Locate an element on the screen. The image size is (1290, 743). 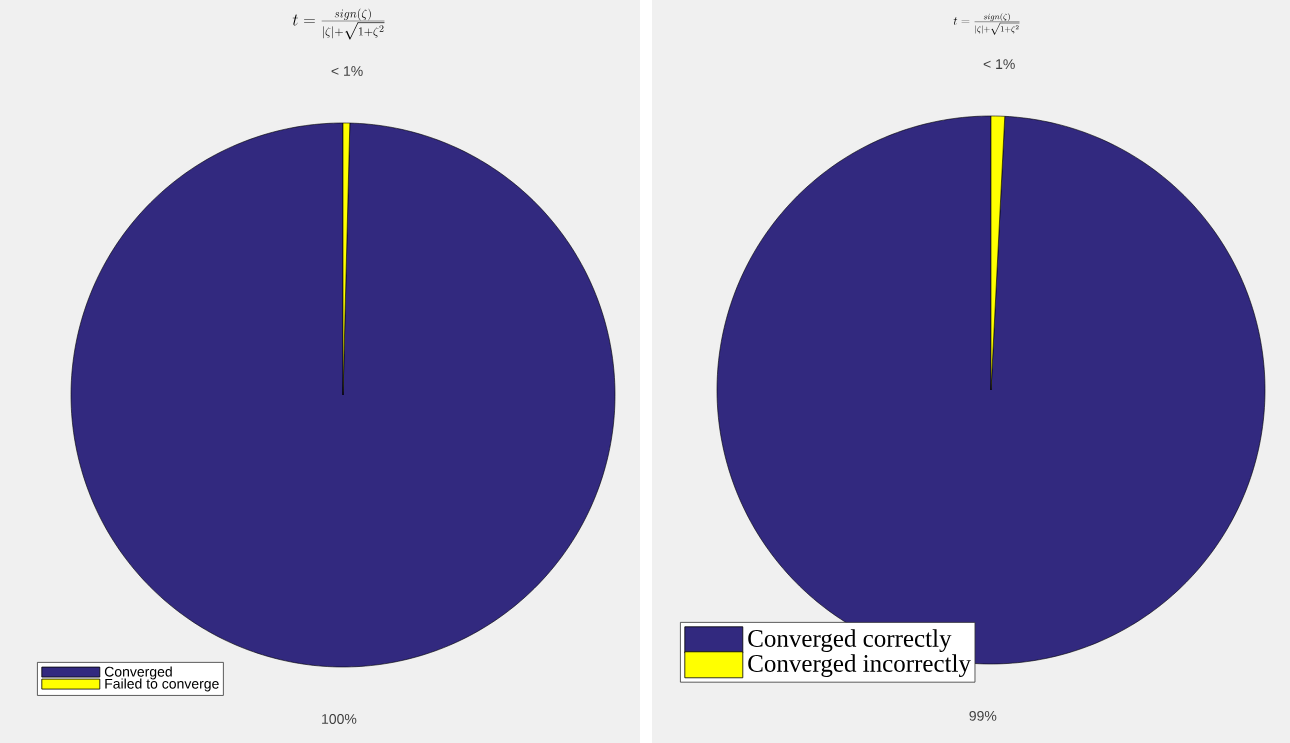
legend-label: Converged is located at coordinates (138, 673).